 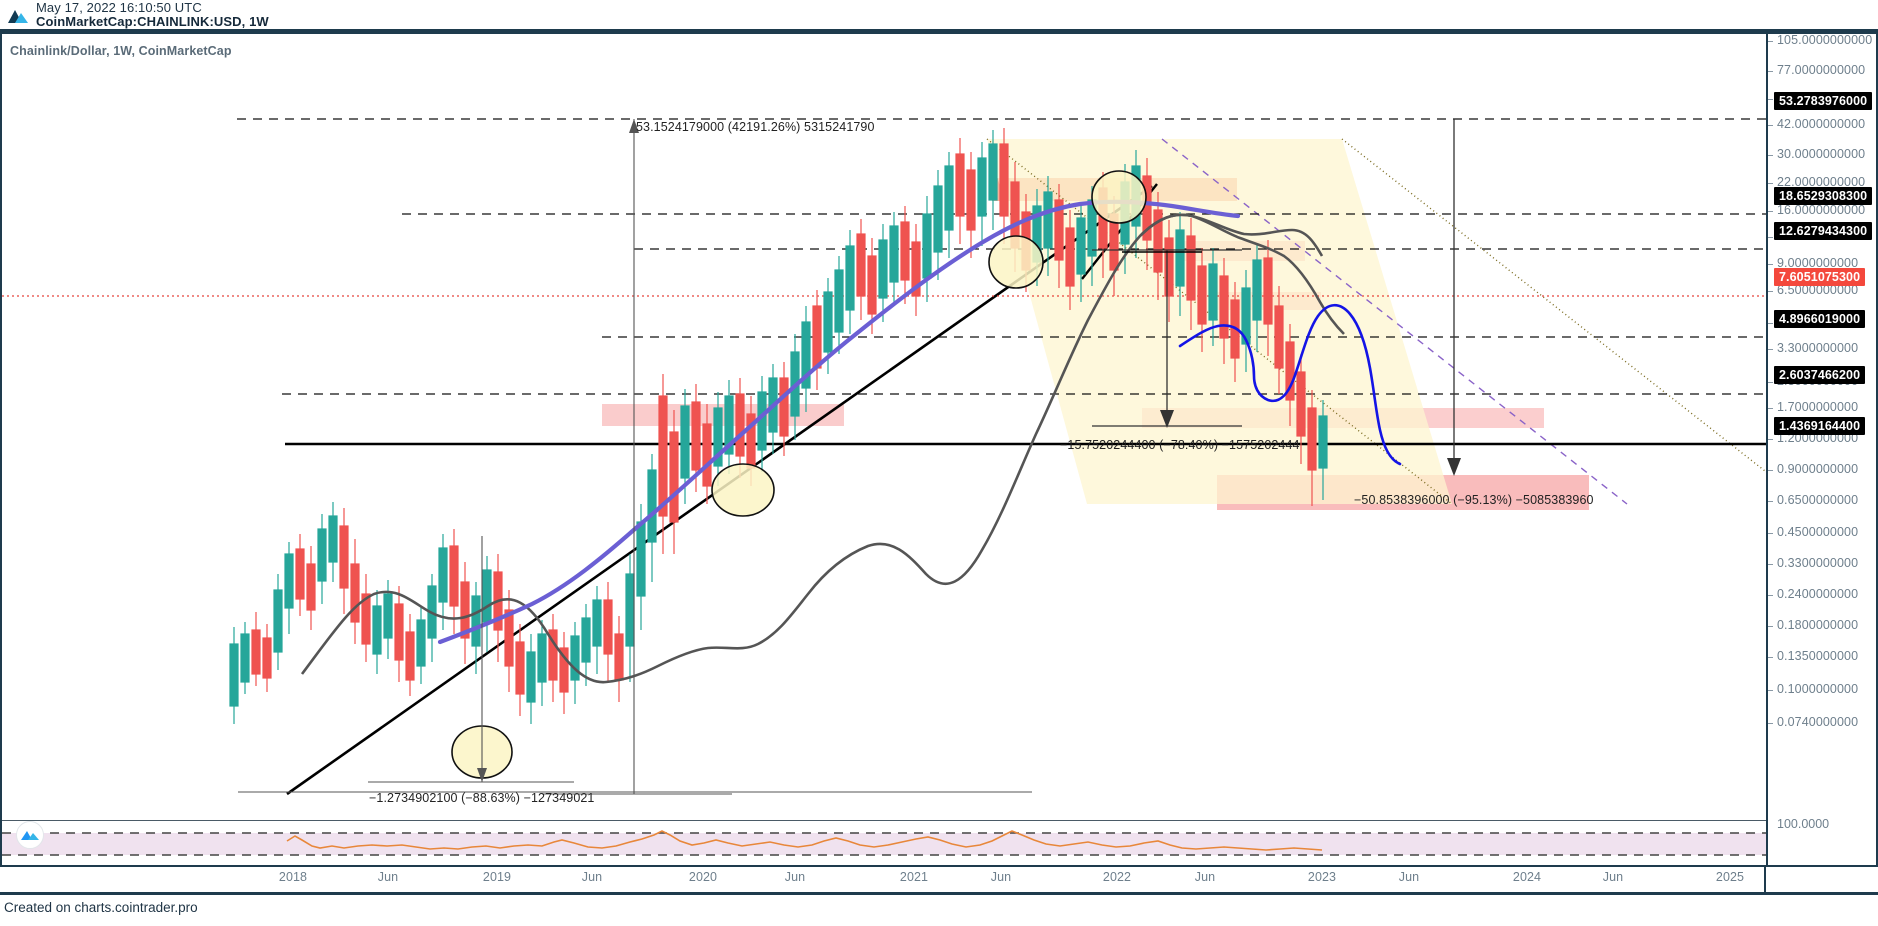 I want to click on drop-measure-label: −15.7520244400 (−78.40%) −1575202444, so click(x=1180, y=445).